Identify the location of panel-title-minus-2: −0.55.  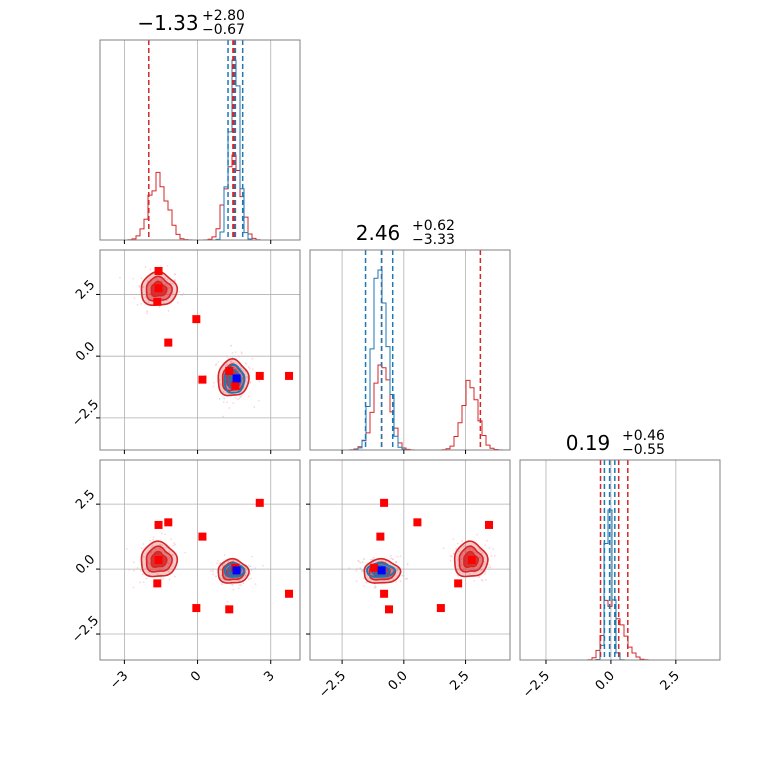
(643, 450).